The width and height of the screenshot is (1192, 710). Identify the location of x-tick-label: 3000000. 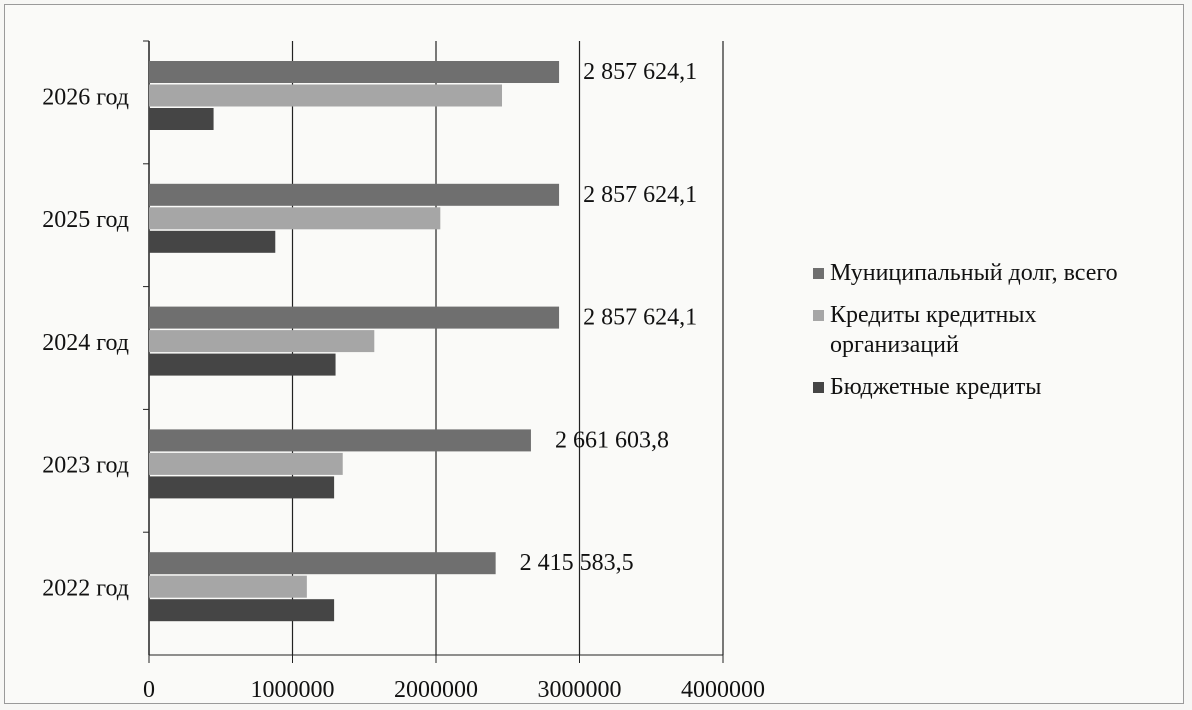
(580, 690).